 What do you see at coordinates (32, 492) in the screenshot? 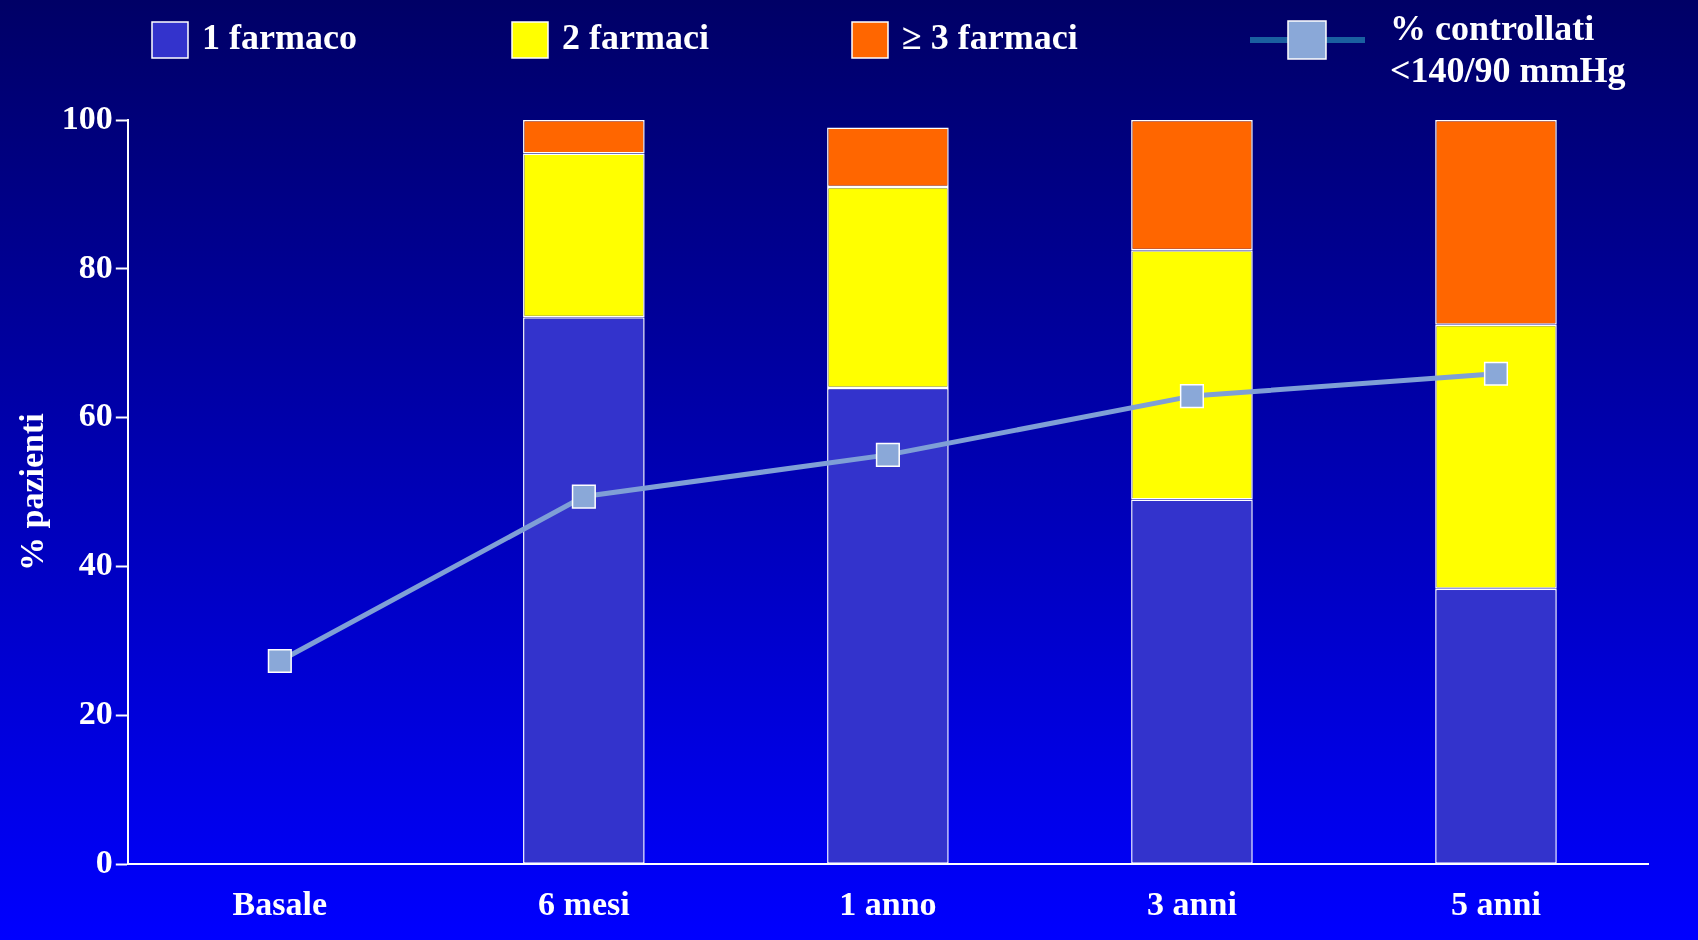
I see `y-axis-title: % pazienti` at bounding box center [32, 492].